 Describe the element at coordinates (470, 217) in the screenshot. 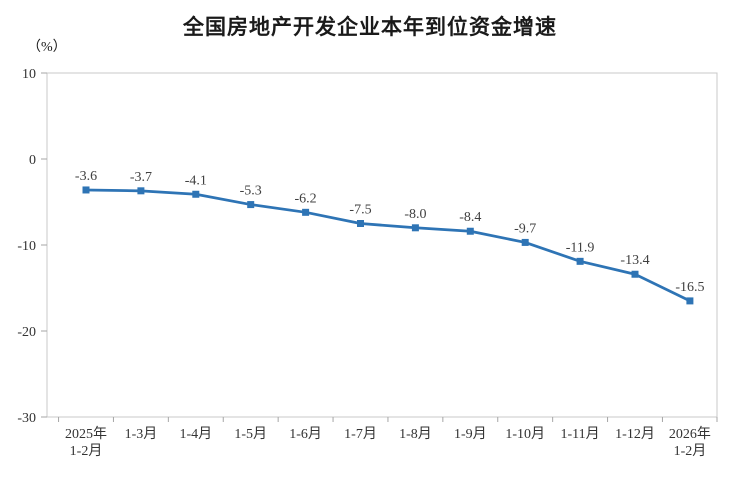

I see `data-point-label: -8.4` at that location.